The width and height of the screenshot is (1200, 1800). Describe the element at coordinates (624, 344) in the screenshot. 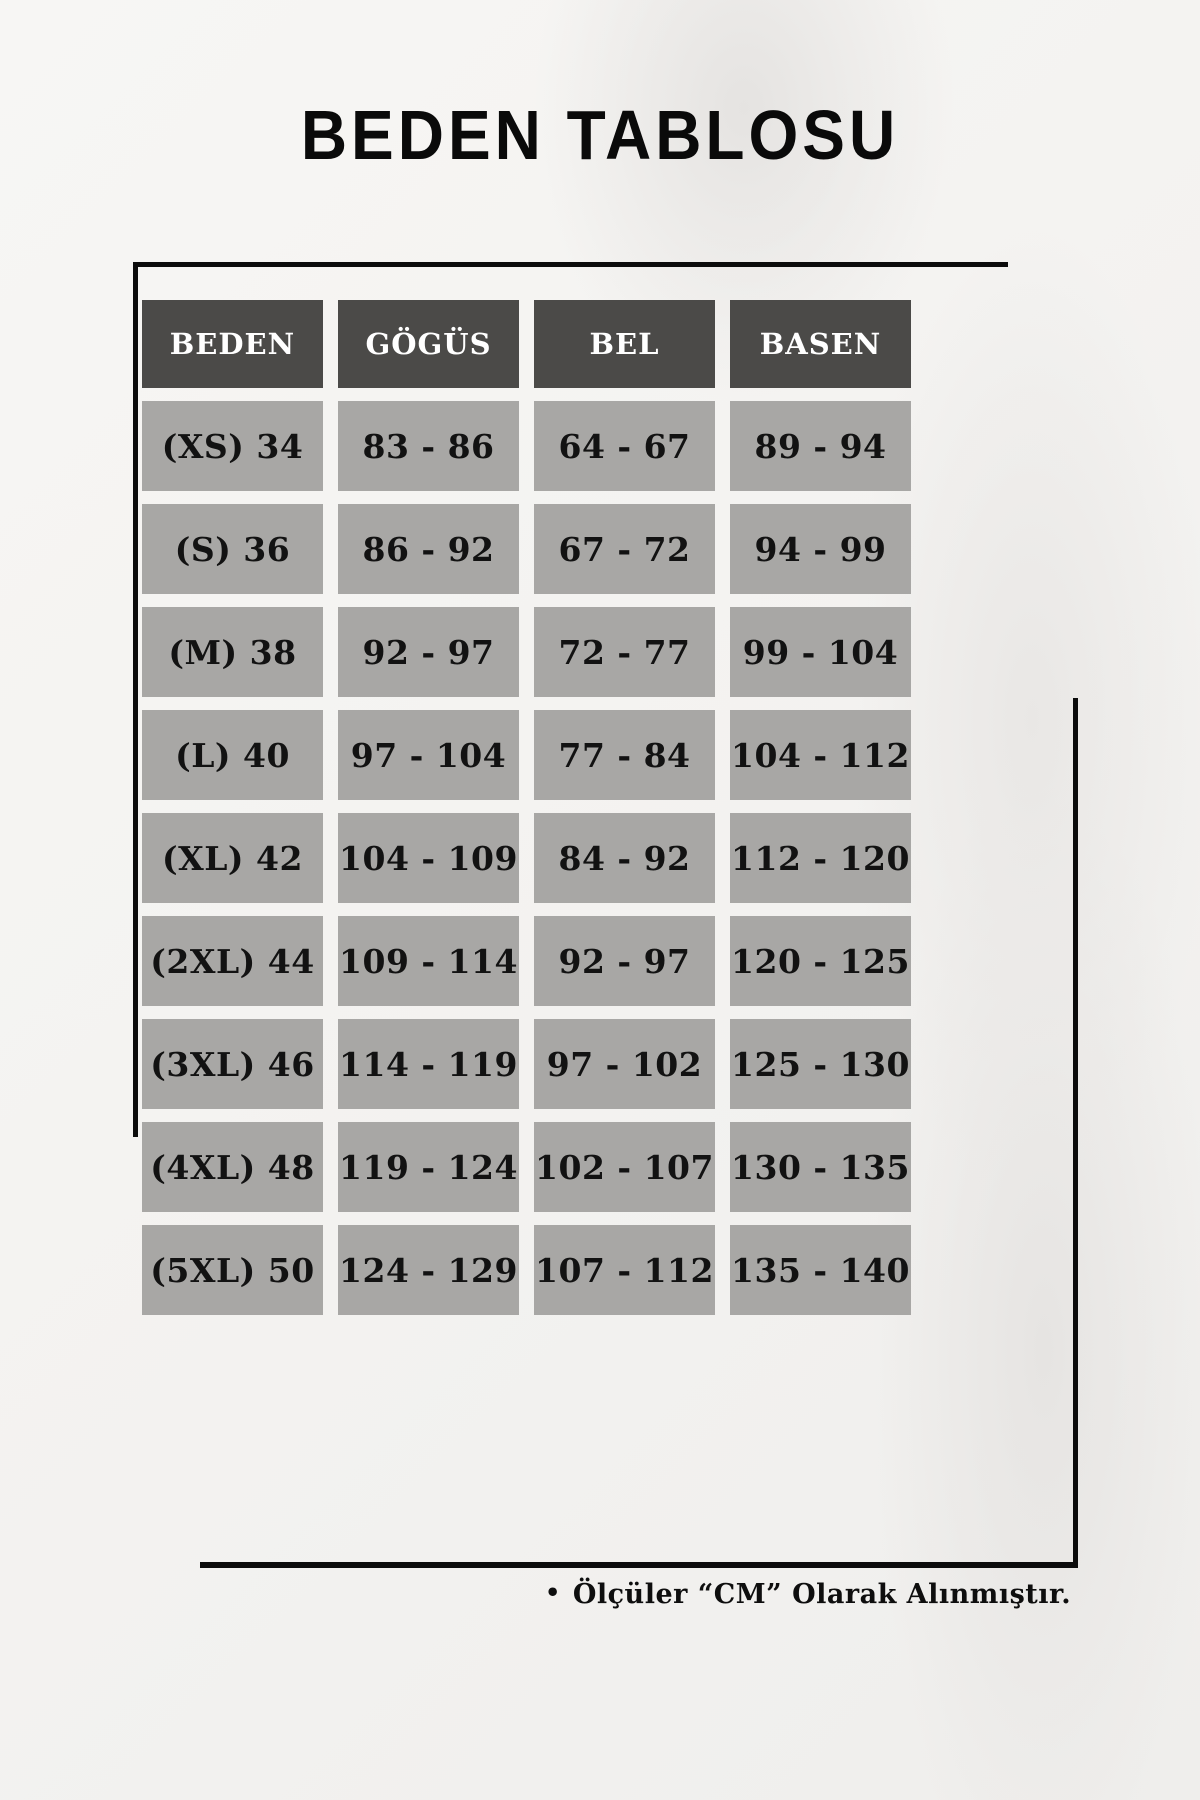

I see `header-cell-waist: BEL` at that location.